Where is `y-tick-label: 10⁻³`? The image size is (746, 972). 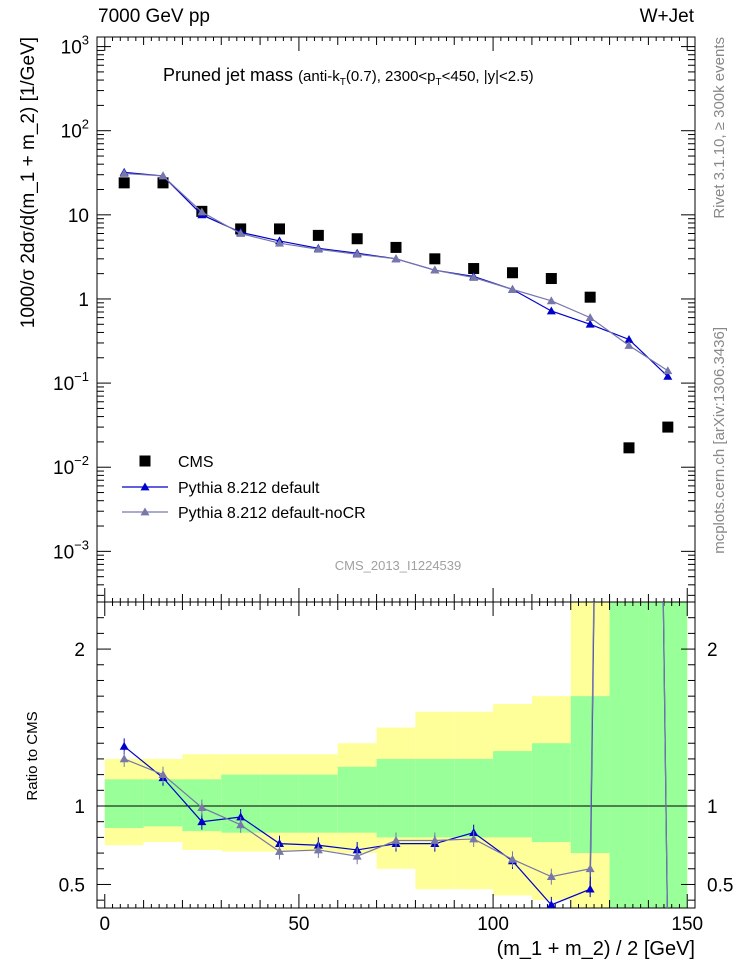 y-tick-label: 10⁻³ is located at coordinates (71, 550).